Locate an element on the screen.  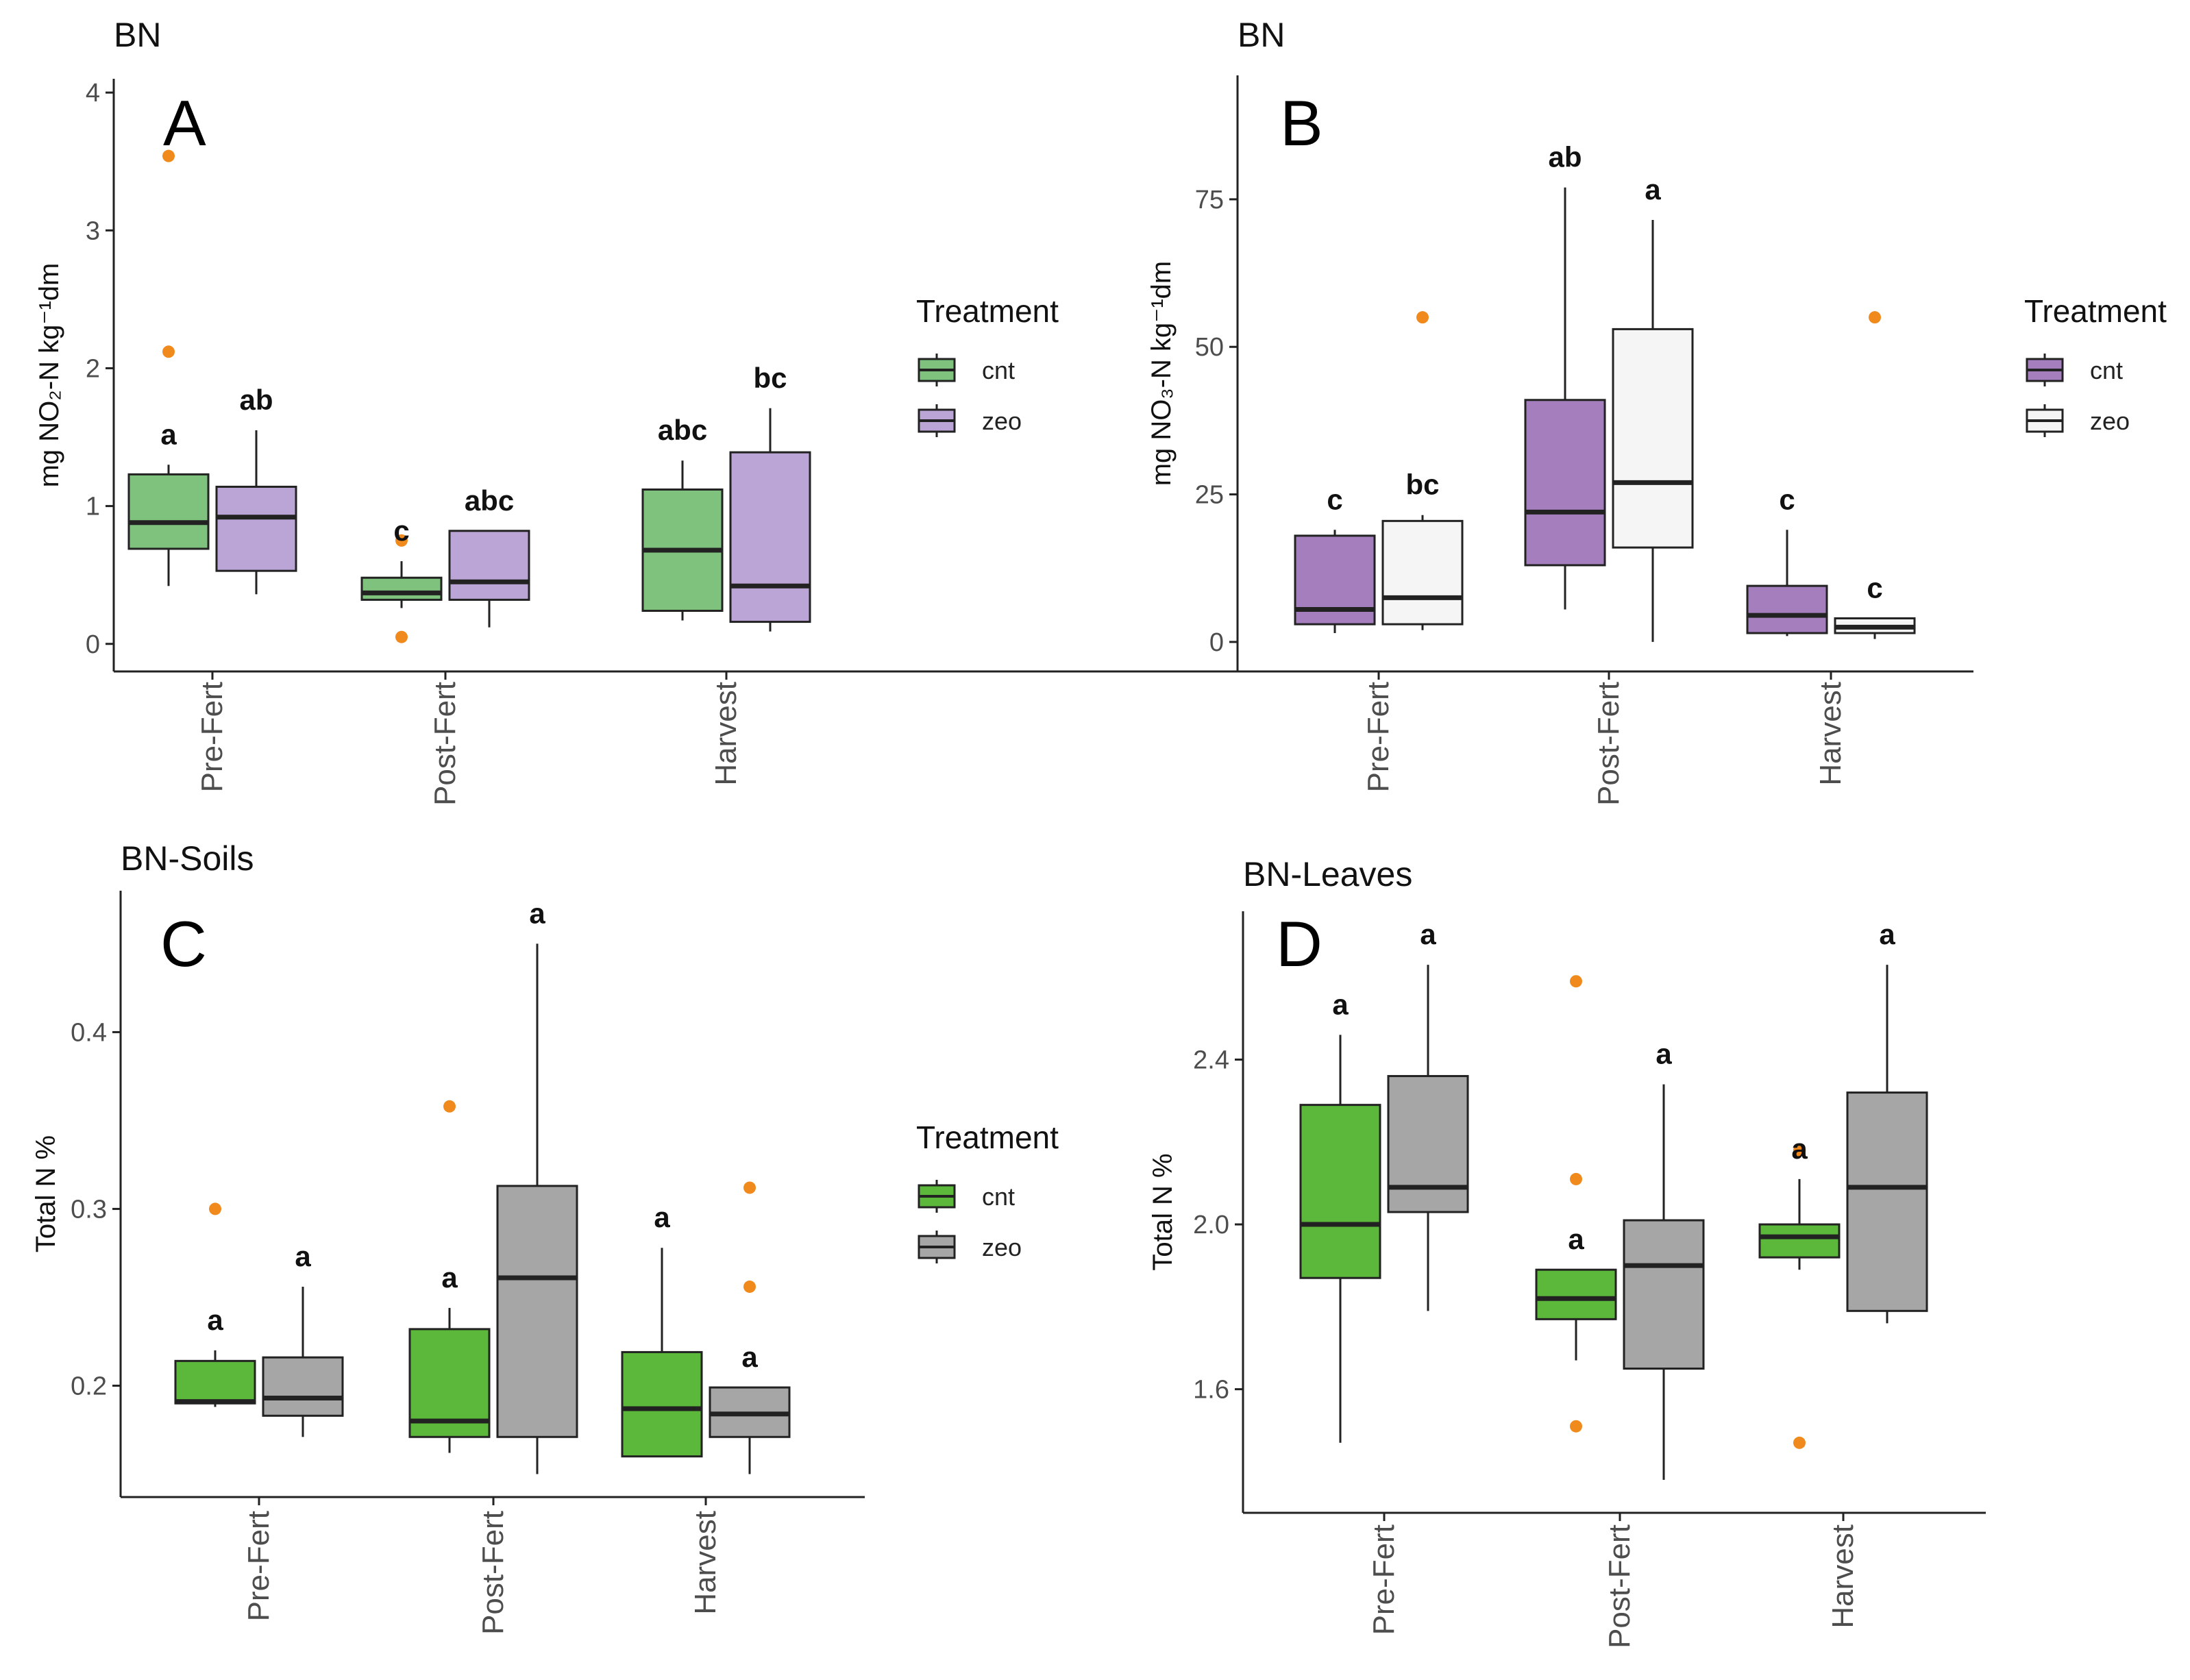
box-cnt-post-fert: a is located at coordinates (1576, 1204).